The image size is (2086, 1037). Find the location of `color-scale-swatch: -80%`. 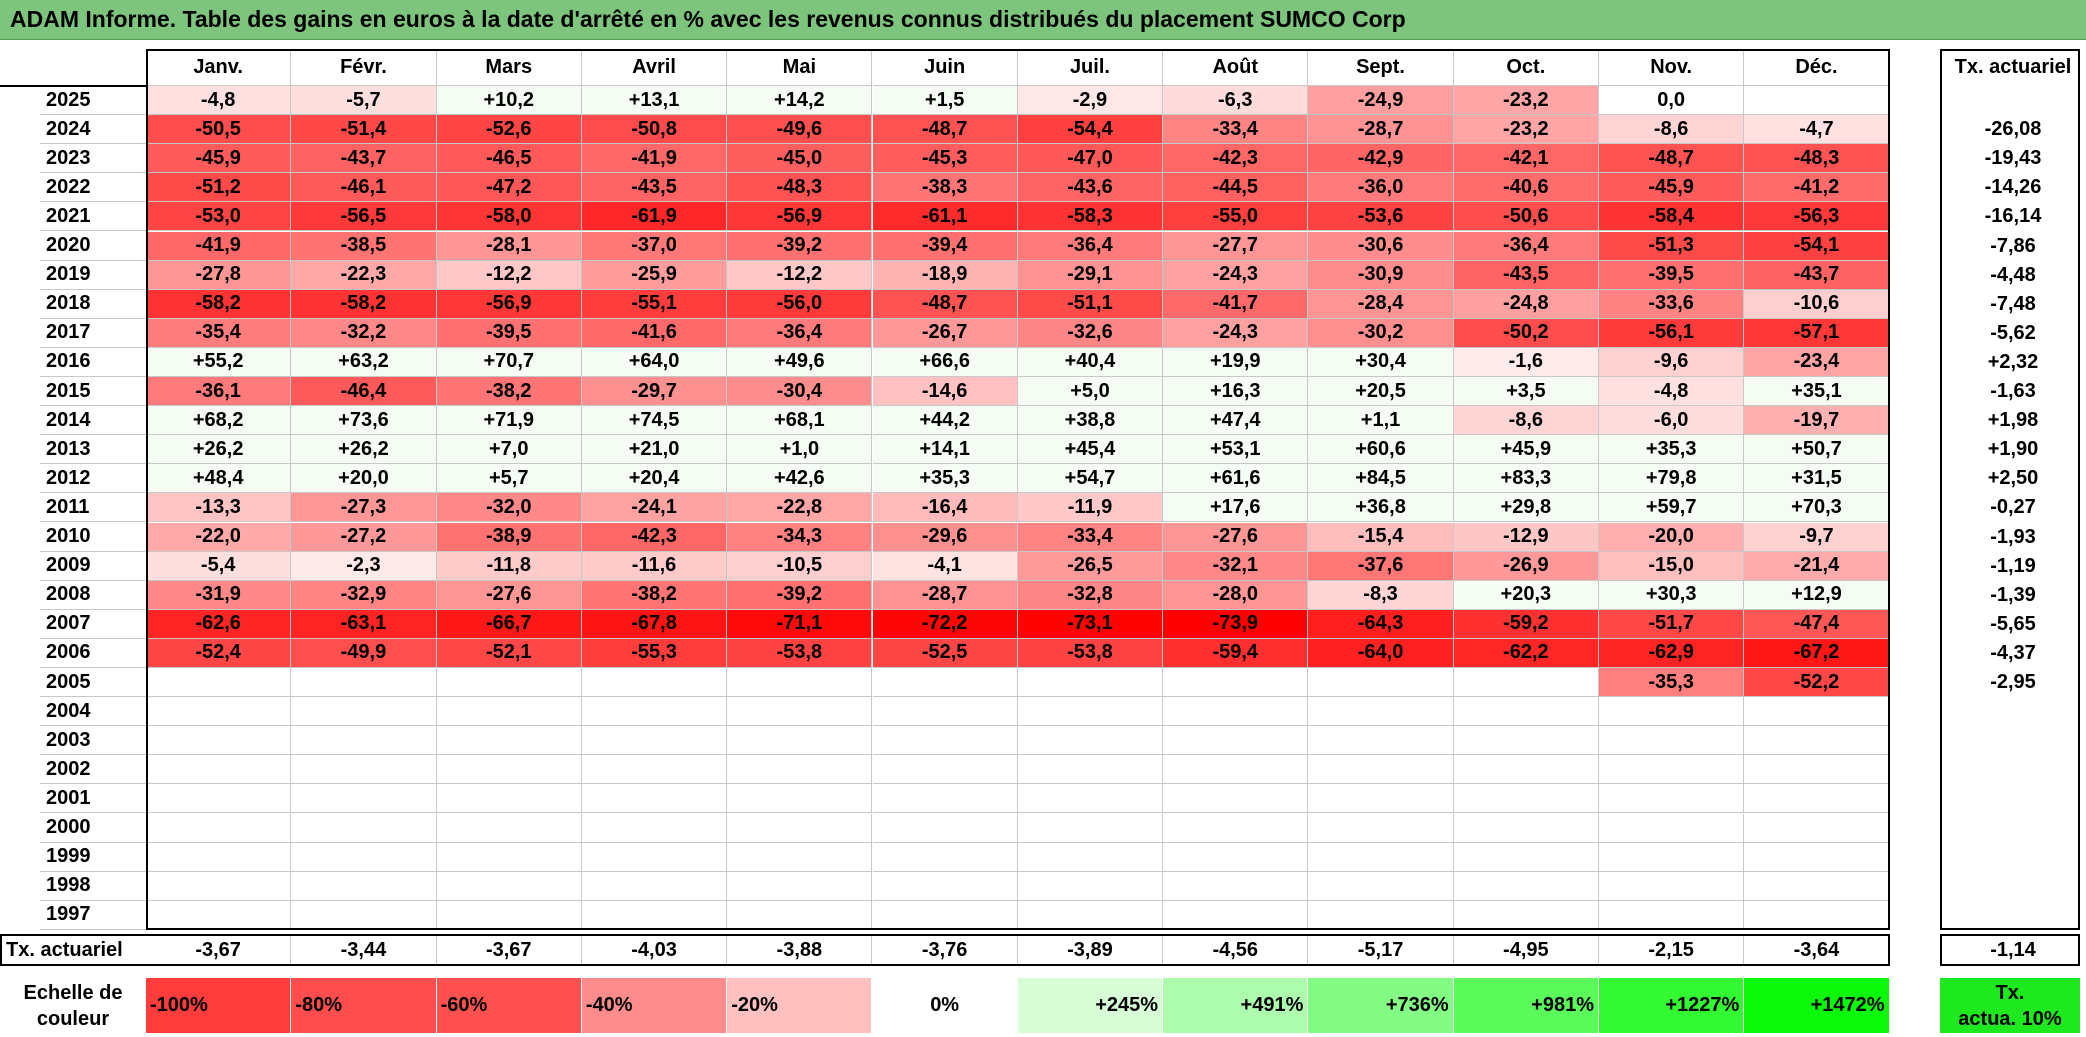

color-scale-swatch: -80% is located at coordinates (364, 1005).